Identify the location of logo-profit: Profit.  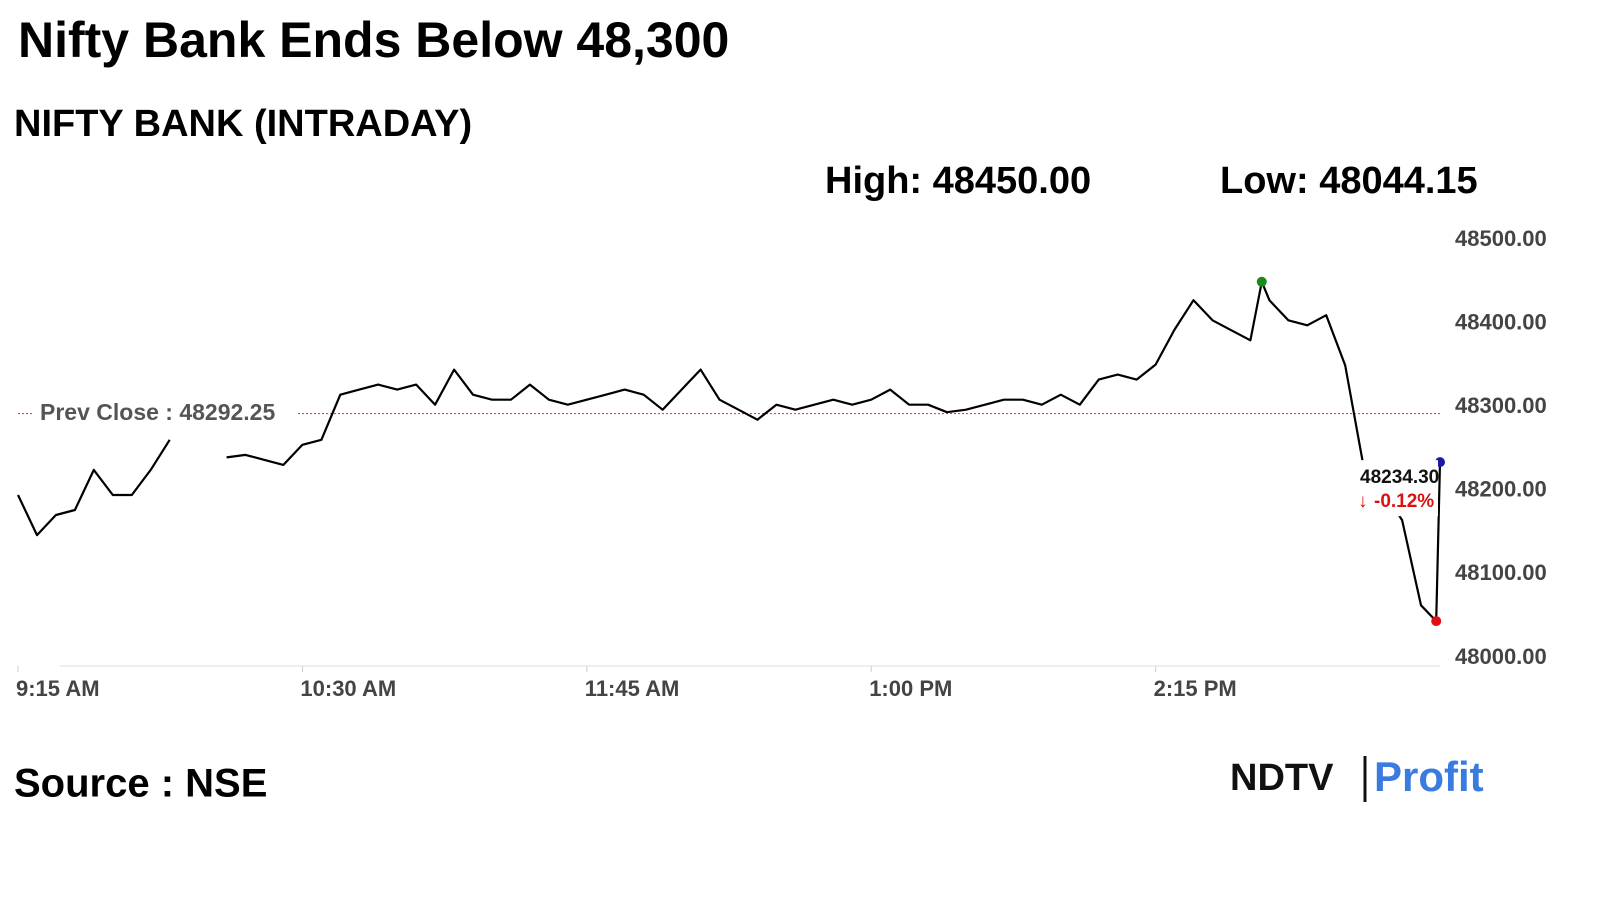
(1429, 776).